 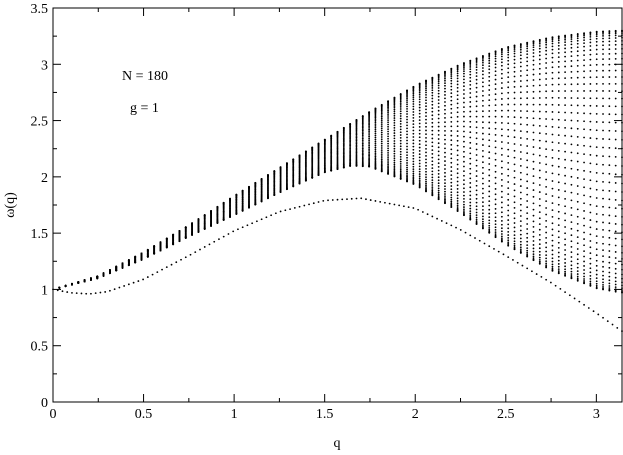 I want to click on x-tick-label: 1, so click(x=234, y=414).